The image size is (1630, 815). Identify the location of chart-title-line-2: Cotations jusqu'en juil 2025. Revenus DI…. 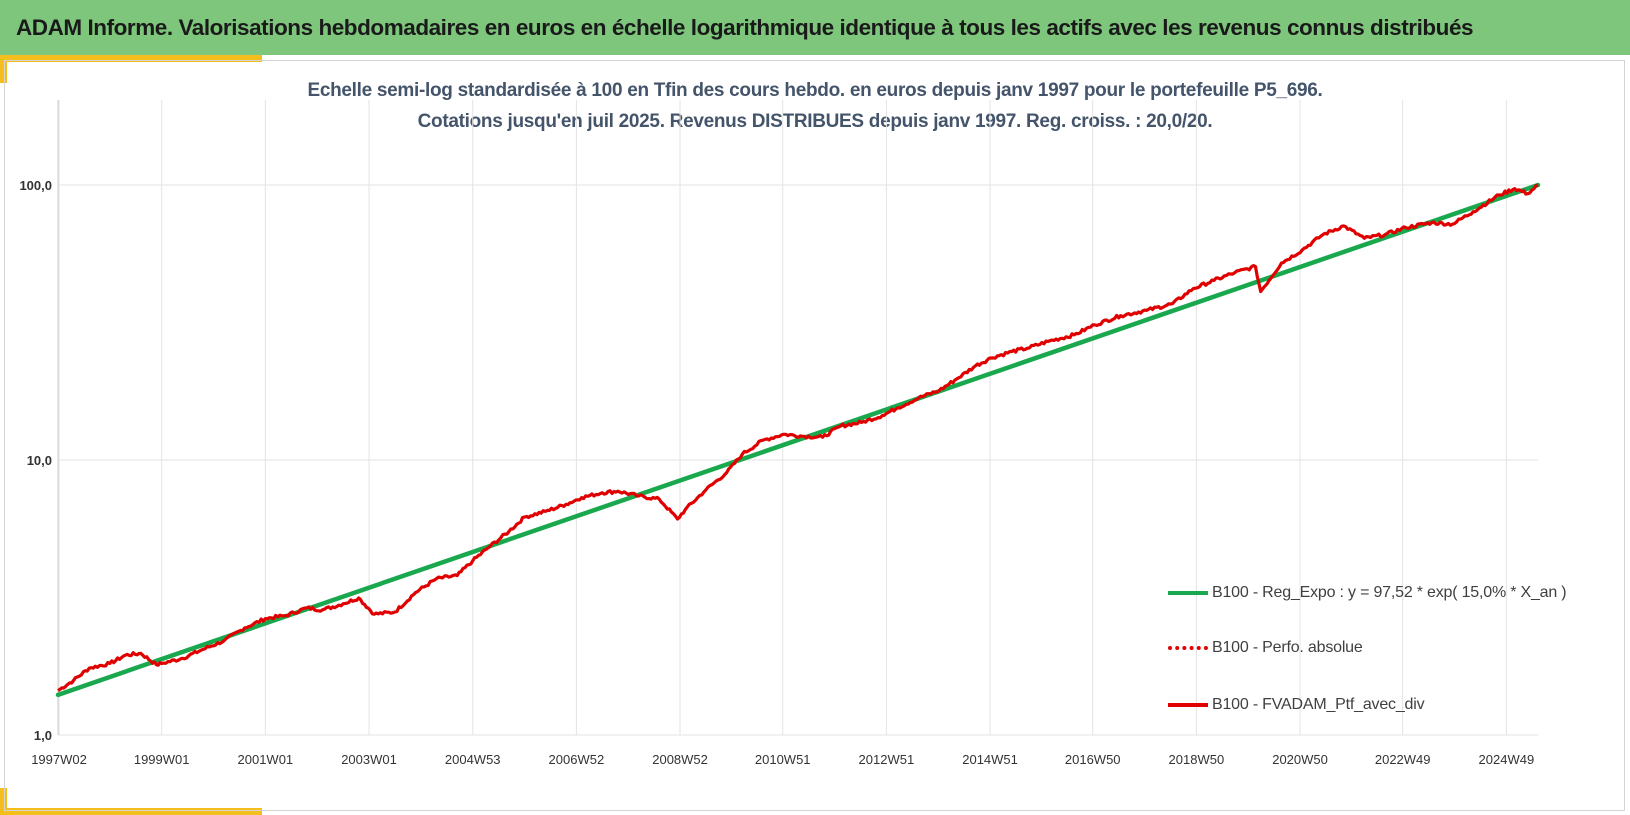
(815, 121).